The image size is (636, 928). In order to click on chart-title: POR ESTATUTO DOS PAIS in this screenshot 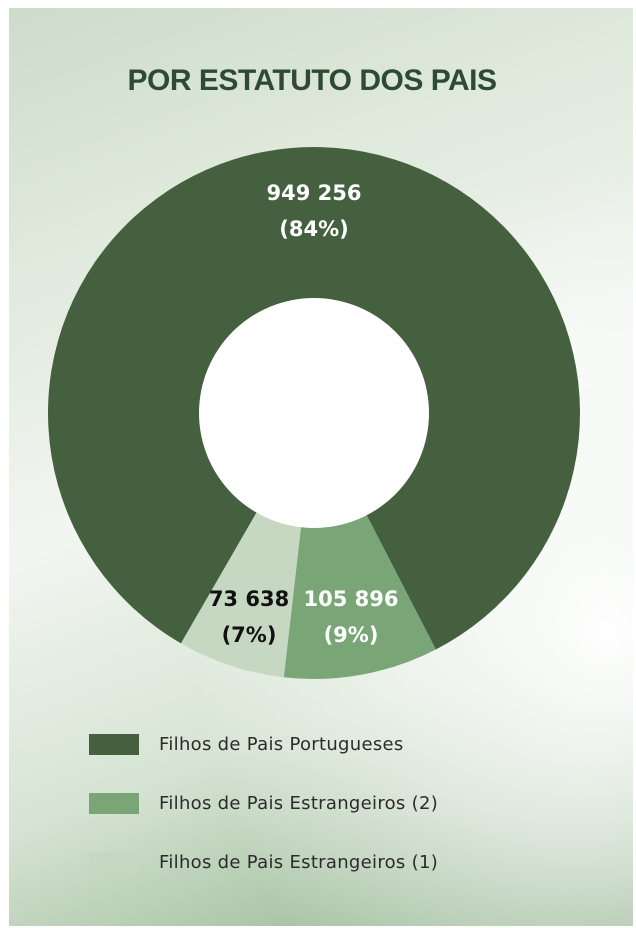, I will do `click(312, 80)`.